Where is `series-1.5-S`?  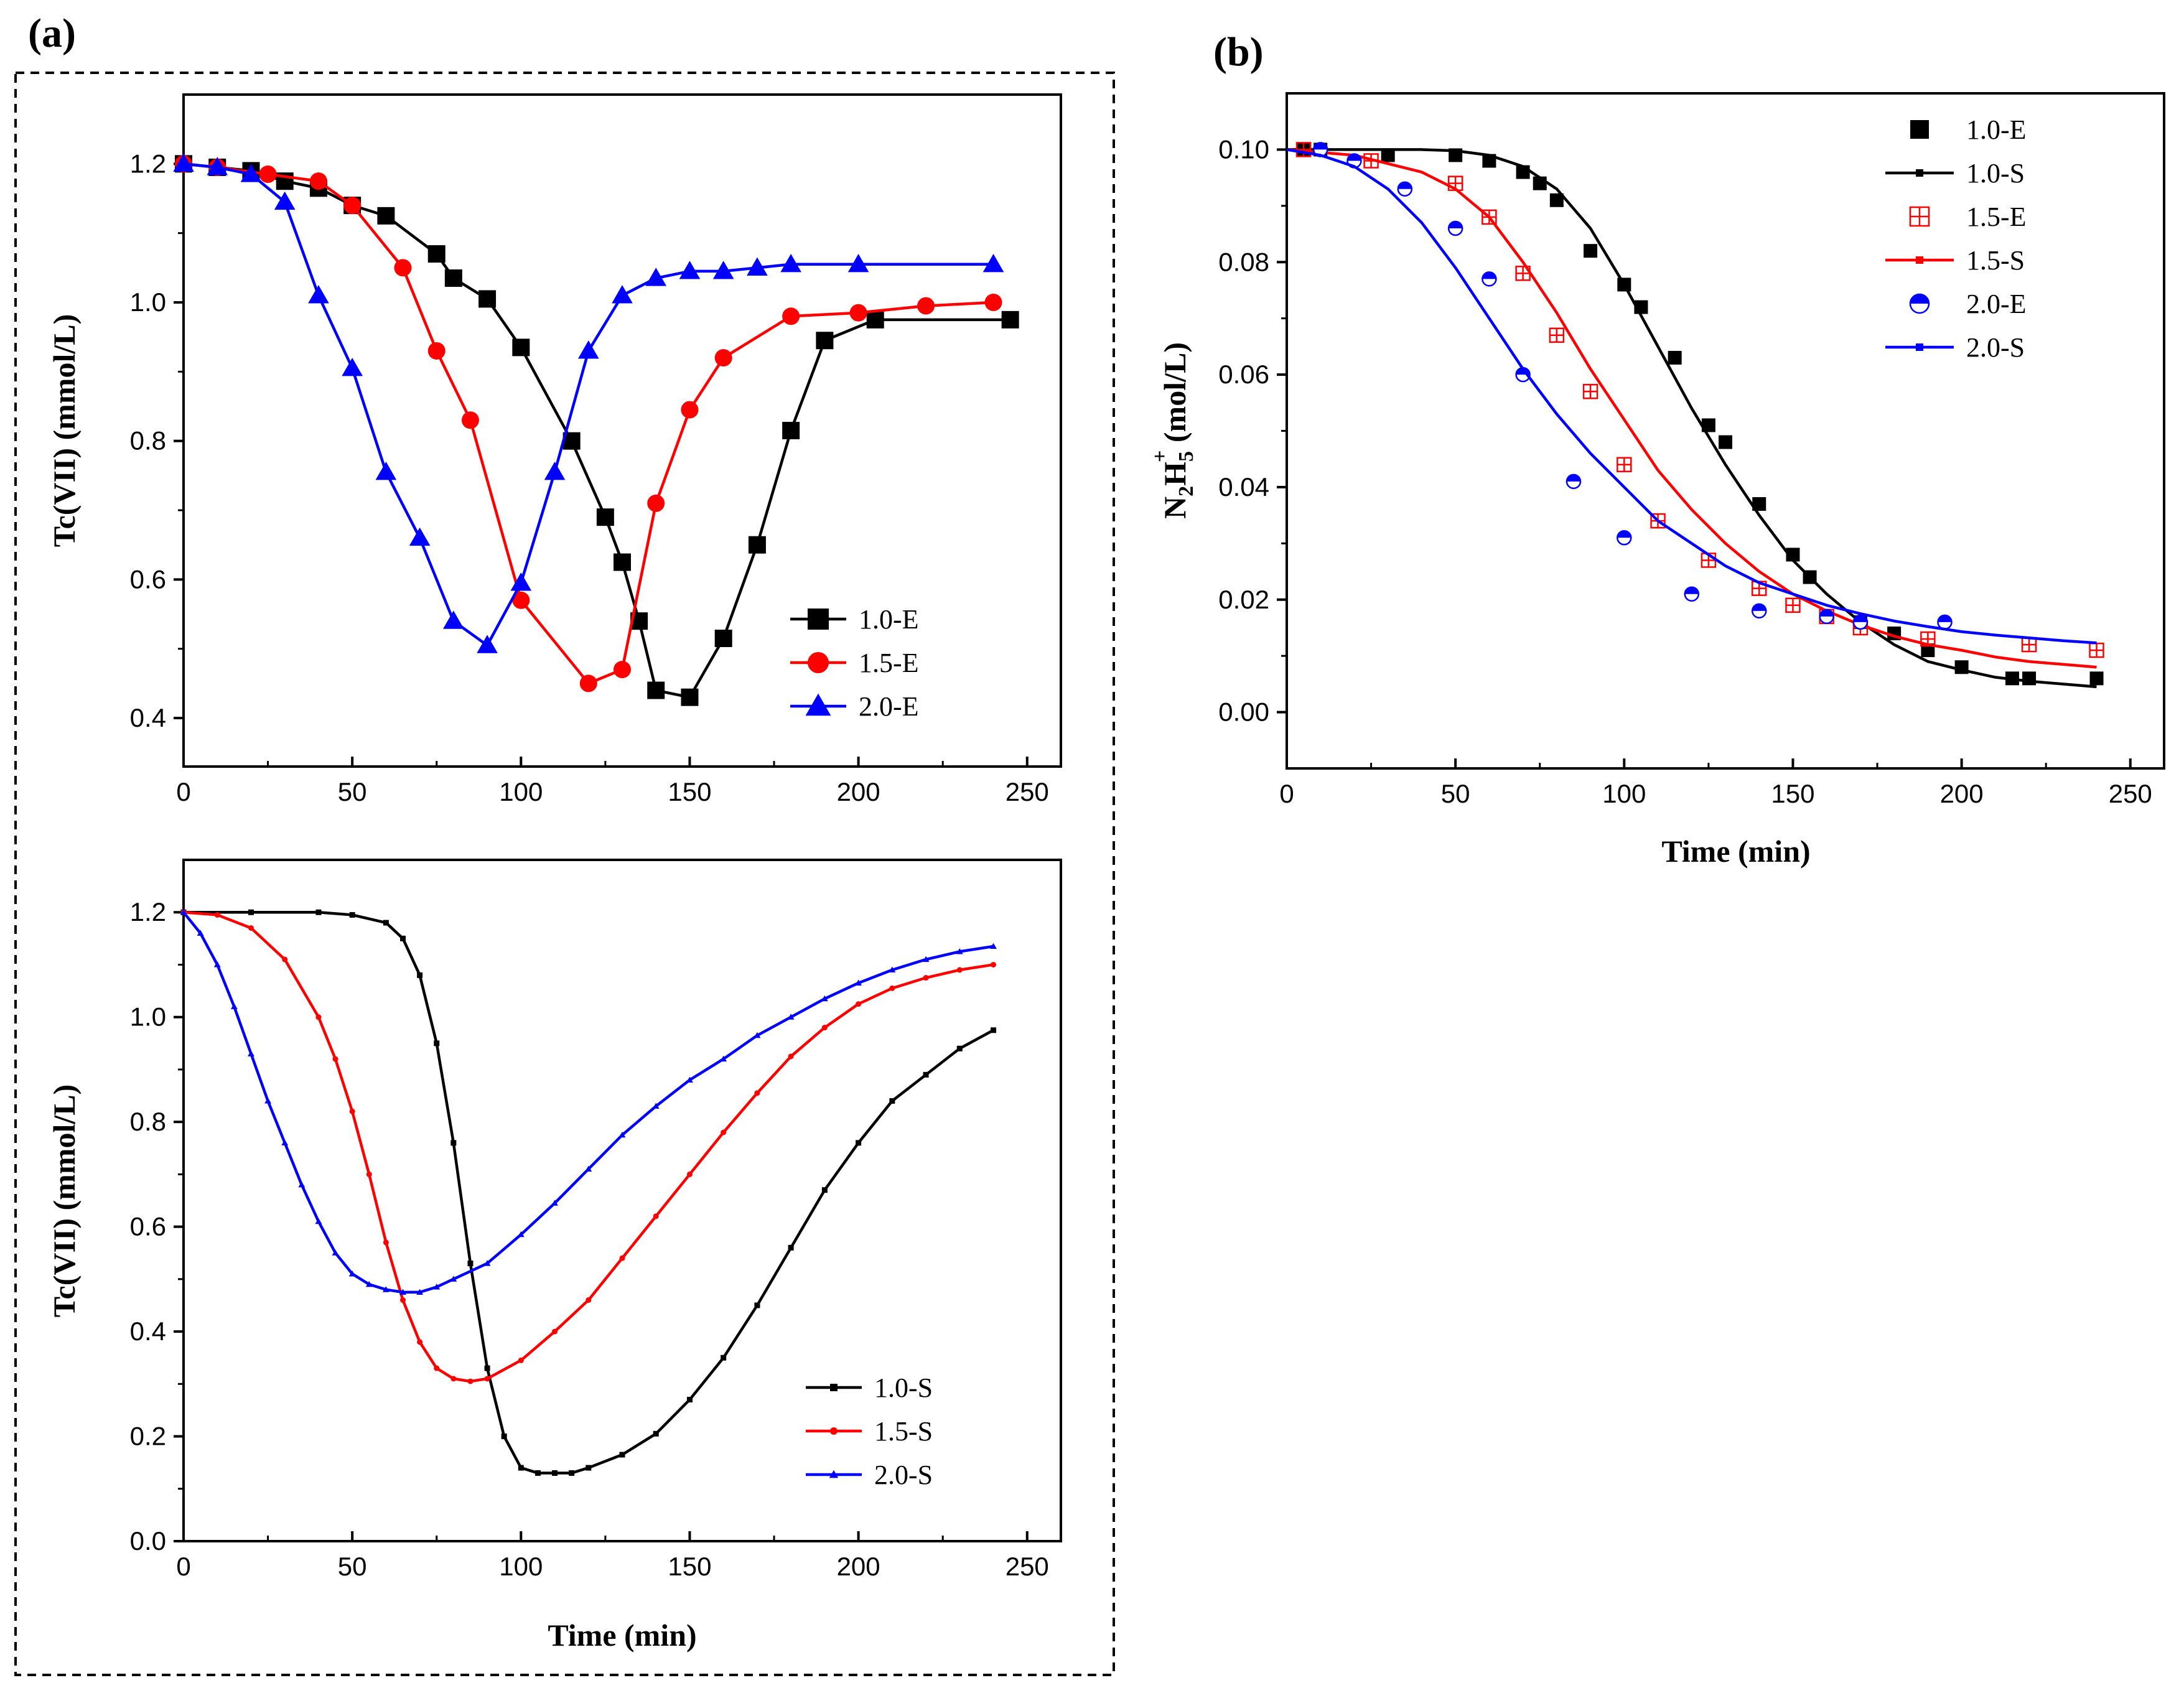
series-1.5-S is located at coordinates (588, 1146).